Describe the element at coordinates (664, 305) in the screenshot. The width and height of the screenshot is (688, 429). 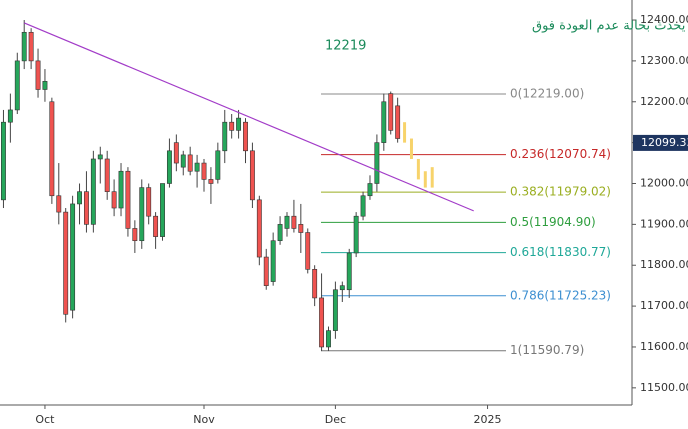
I see `y-tick-label: 11700.00` at that location.